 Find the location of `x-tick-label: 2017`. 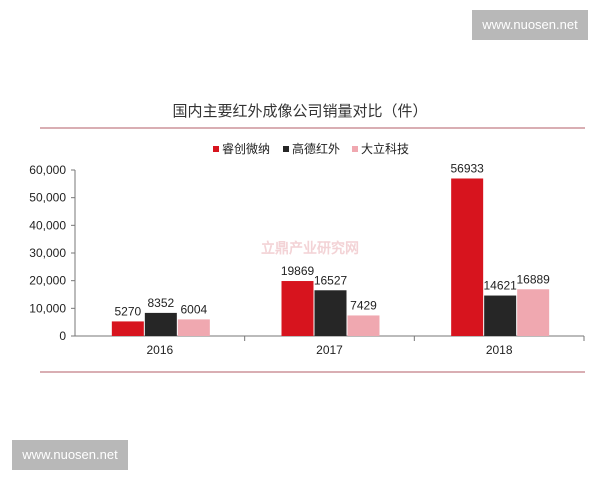

x-tick-label: 2017 is located at coordinates (329, 350).